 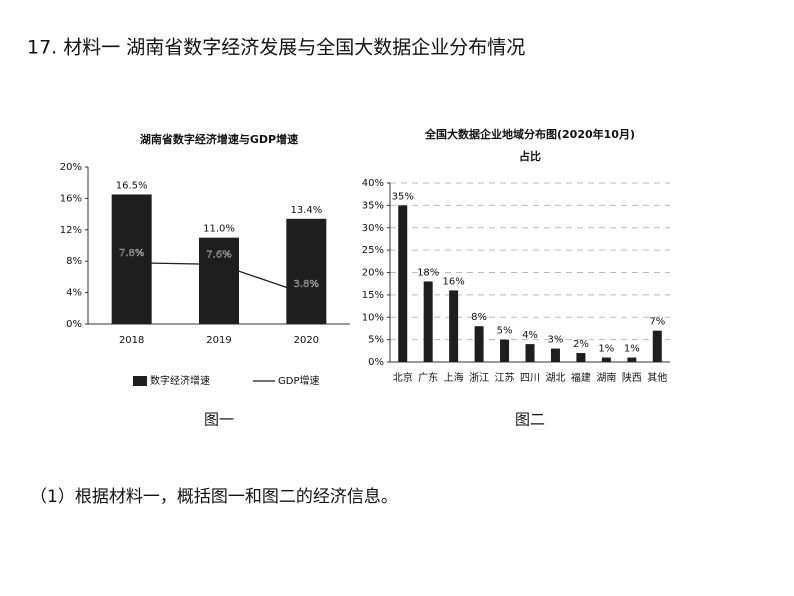 What do you see at coordinates (530, 378) in the screenshot?
I see `x-tick-label: 四川` at bounding box center [530, 378].